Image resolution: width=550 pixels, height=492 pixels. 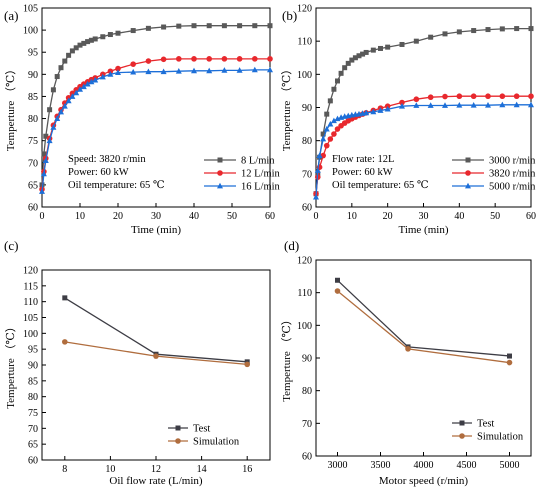 What do you see at coordinates (424, 465) in the screenshot?
I see `x-tick-label: 4000` at bounding box center [424, 465].